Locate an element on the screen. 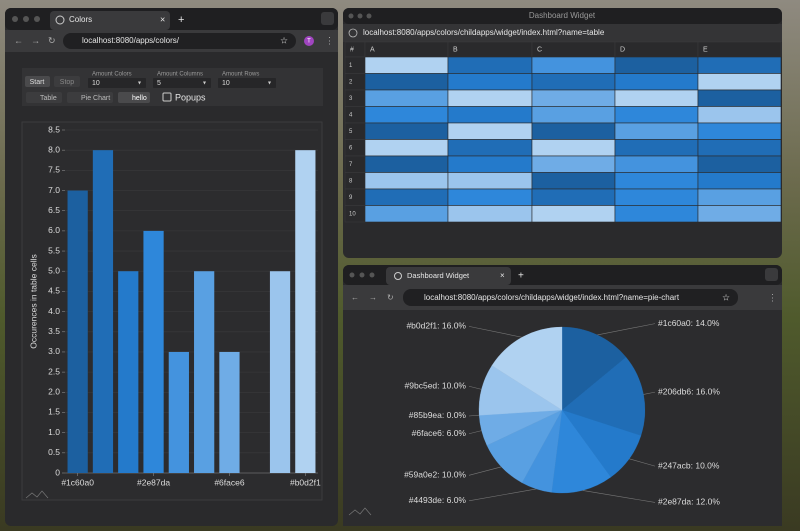 This screenshot has height=531, width=800. y-tick-label: 0.5 is located at coordinates (54, 452).